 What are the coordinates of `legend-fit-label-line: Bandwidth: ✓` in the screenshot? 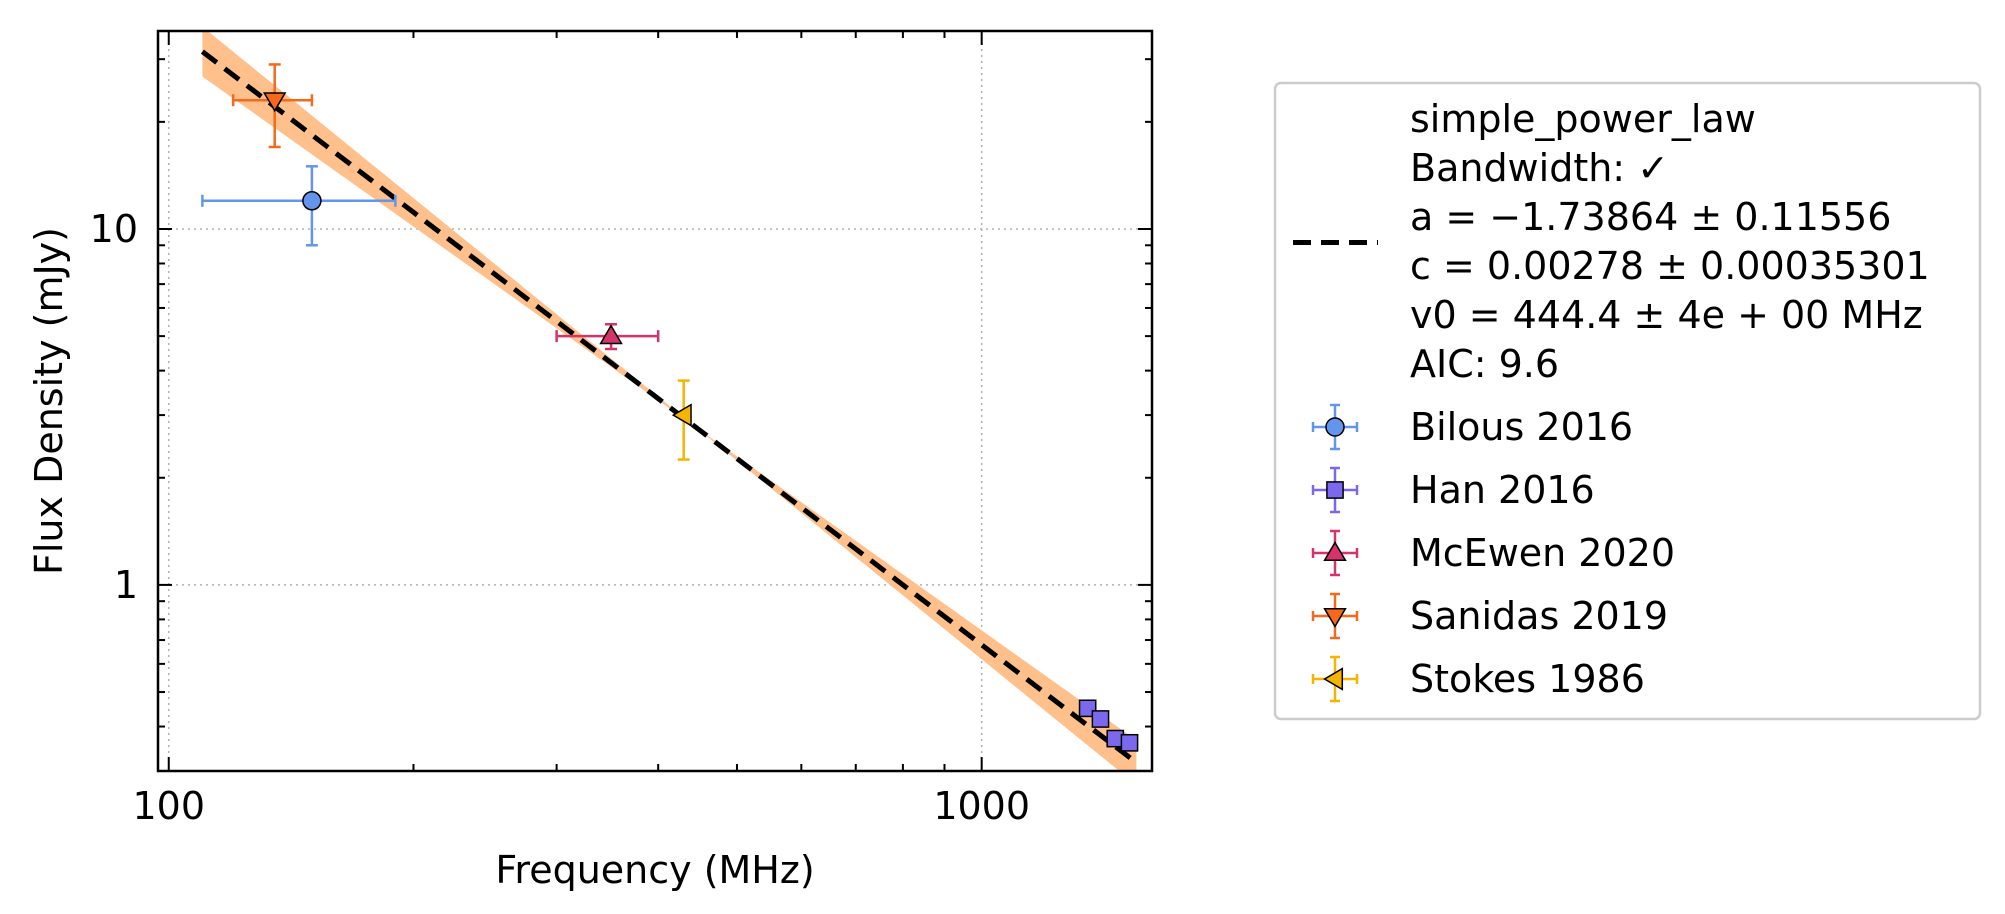 It's located at (1539, 168).